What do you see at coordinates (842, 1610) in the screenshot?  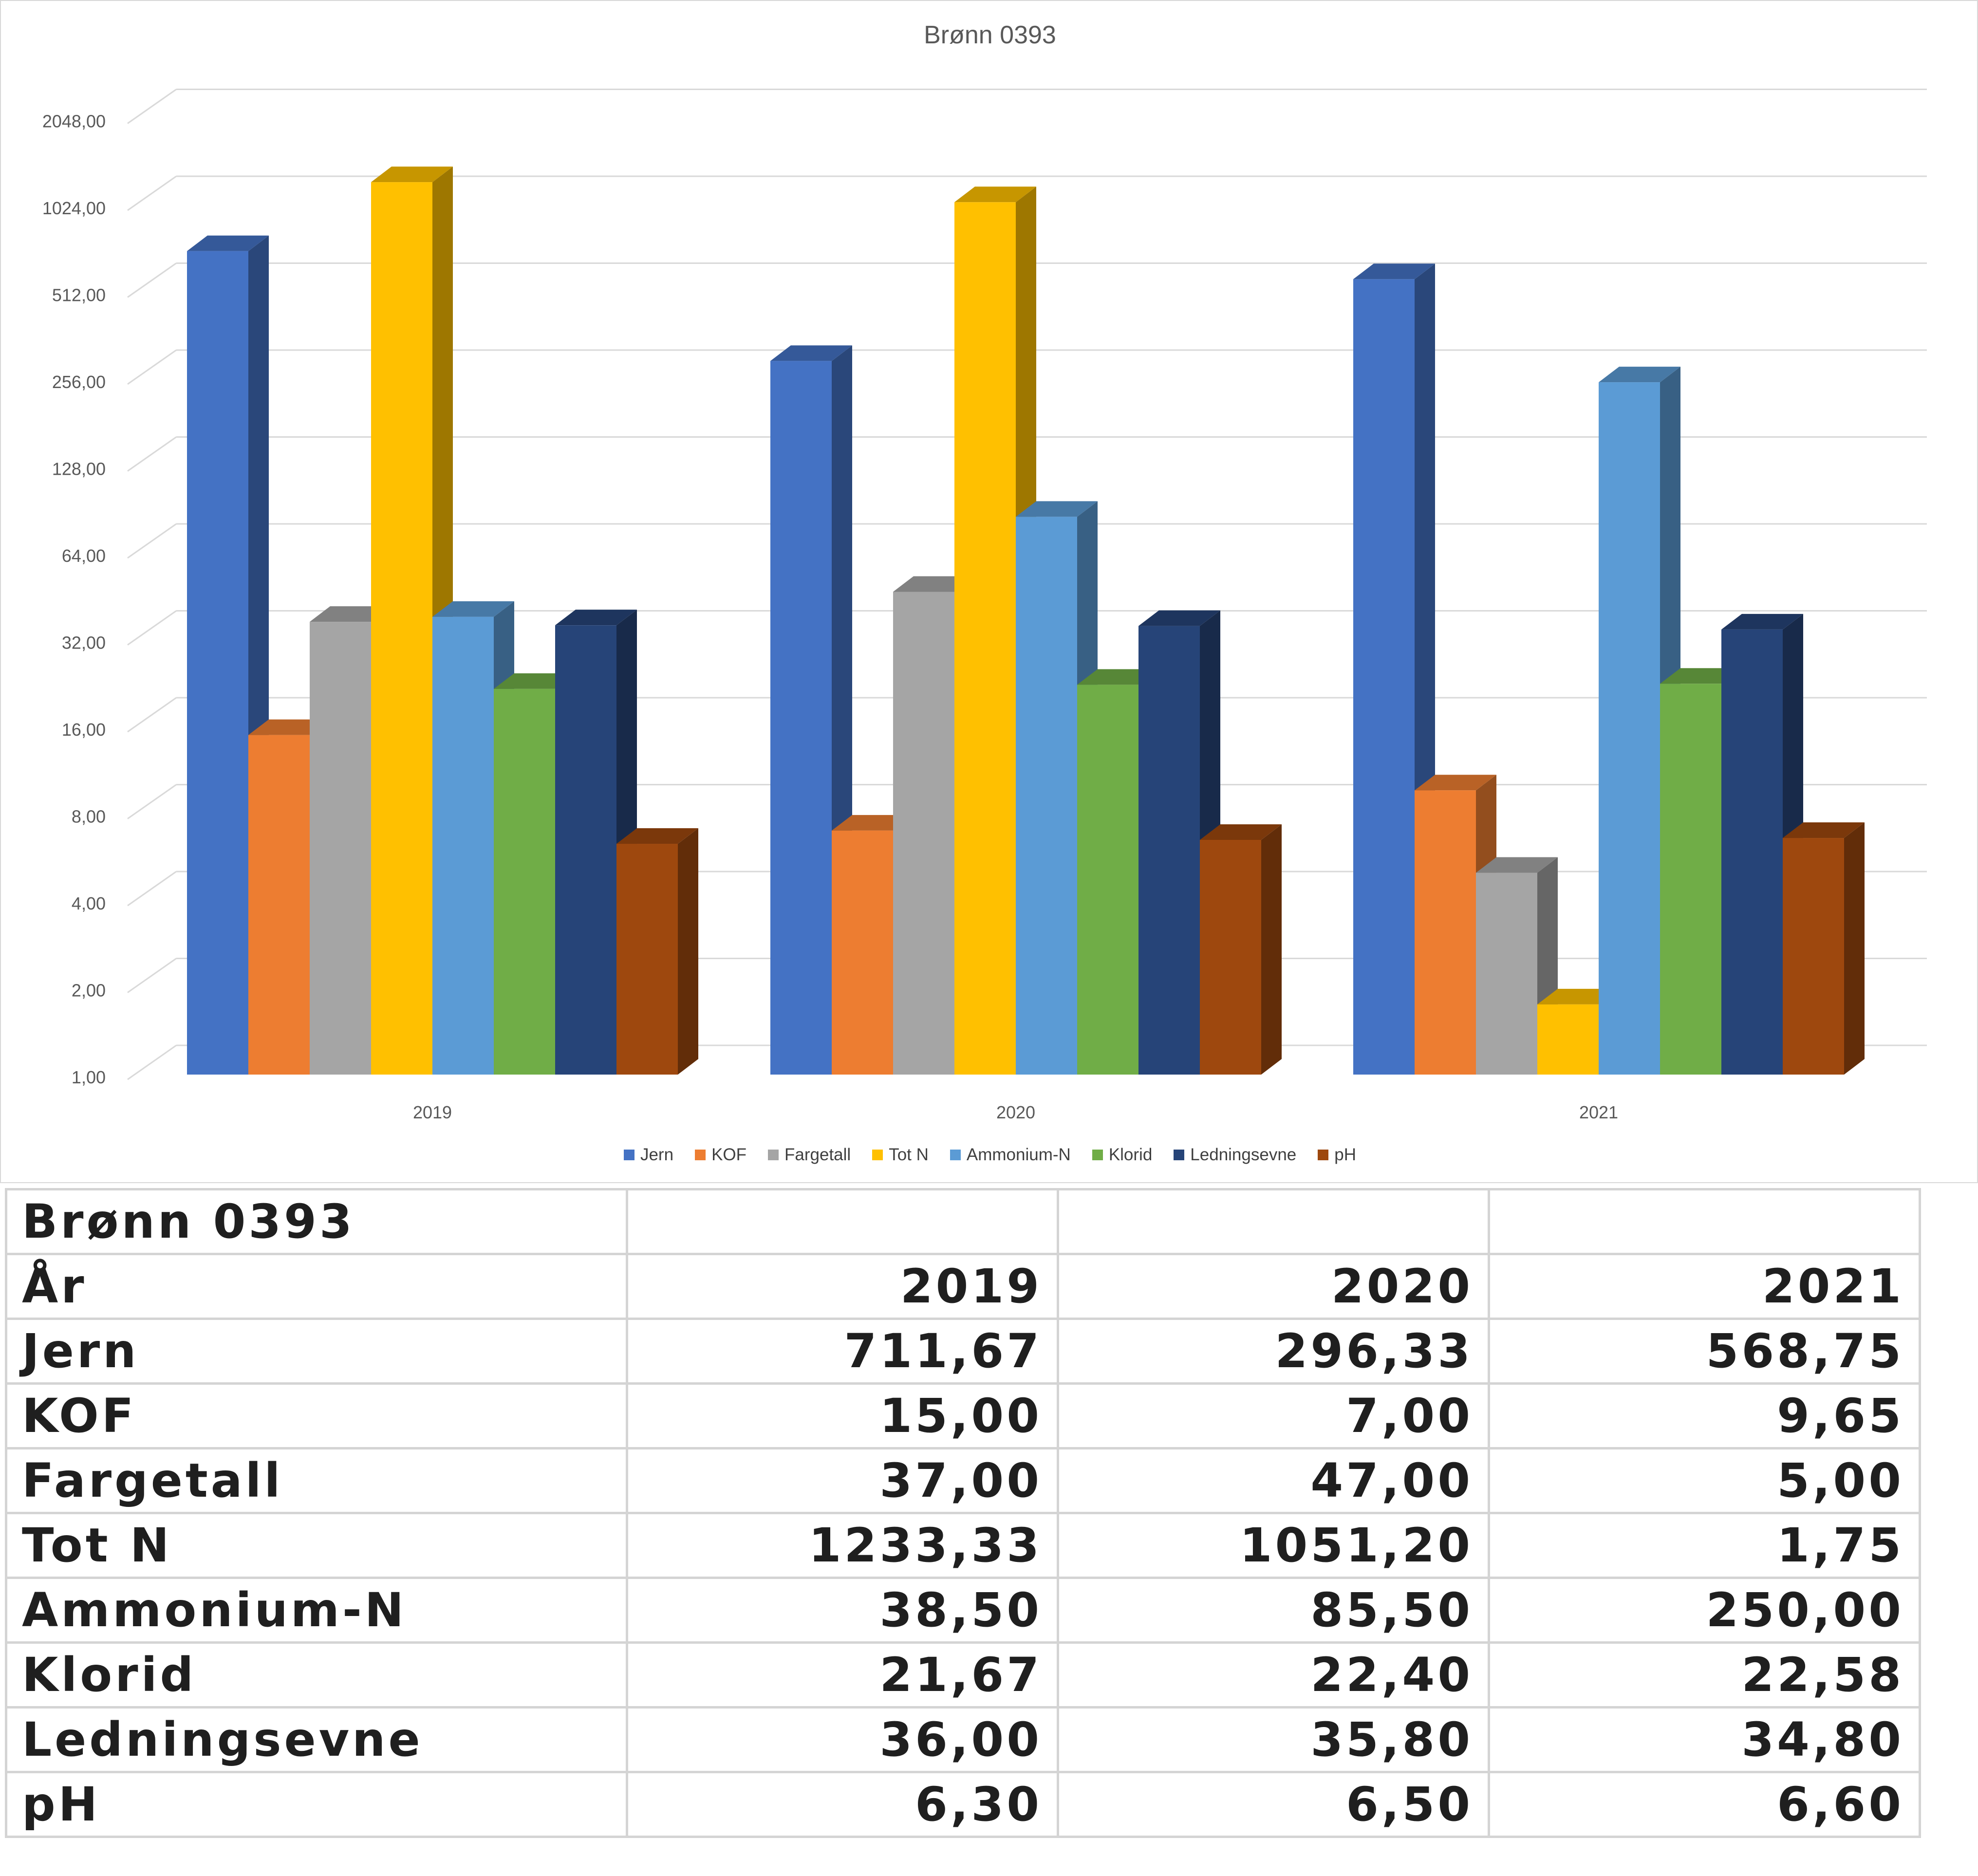 I see `table-cell: 38,50` at bounding box center [842, 1610].